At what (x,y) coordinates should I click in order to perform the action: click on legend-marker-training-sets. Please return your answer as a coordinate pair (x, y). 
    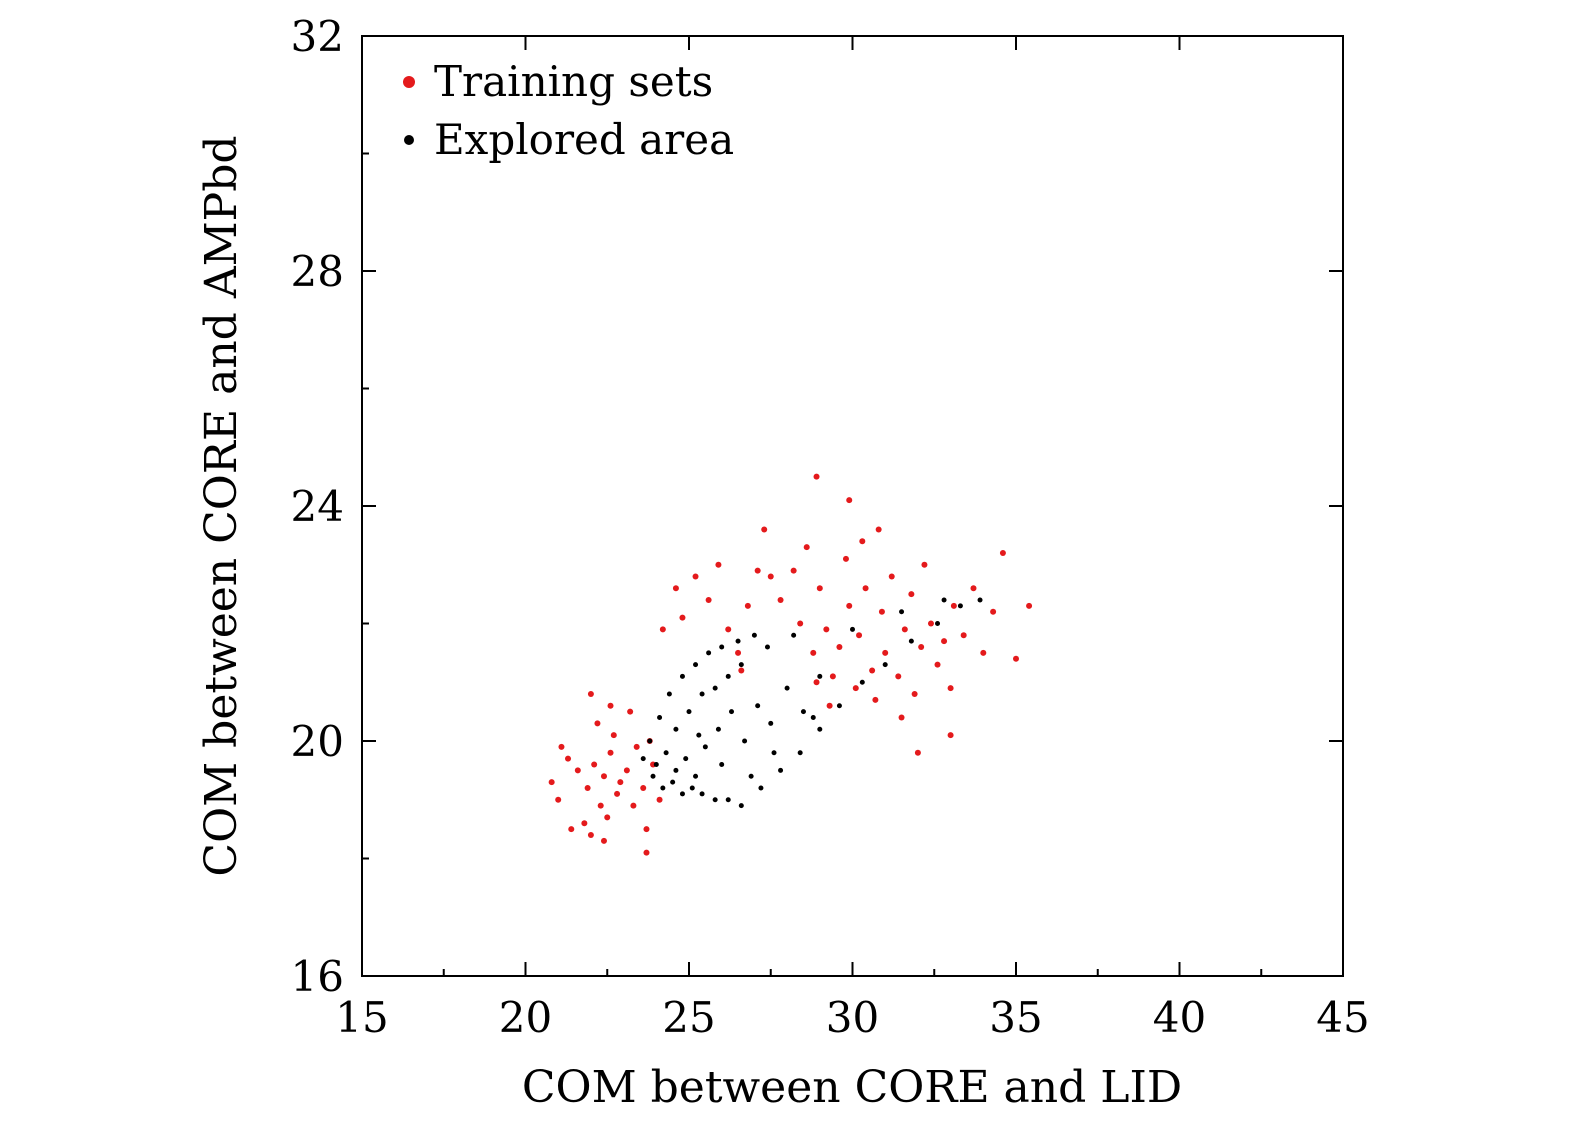
    Looking at the image, I should click on (409, 82).